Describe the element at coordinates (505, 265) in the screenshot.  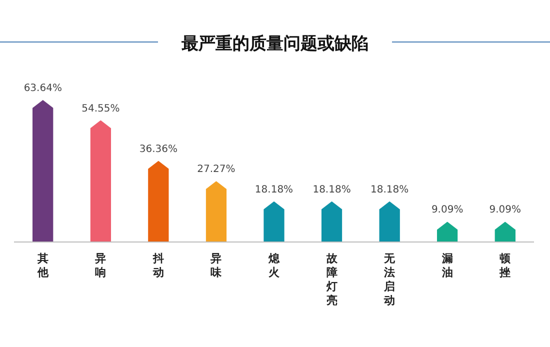
I see `x-tick-label: 顿挫` at that location.